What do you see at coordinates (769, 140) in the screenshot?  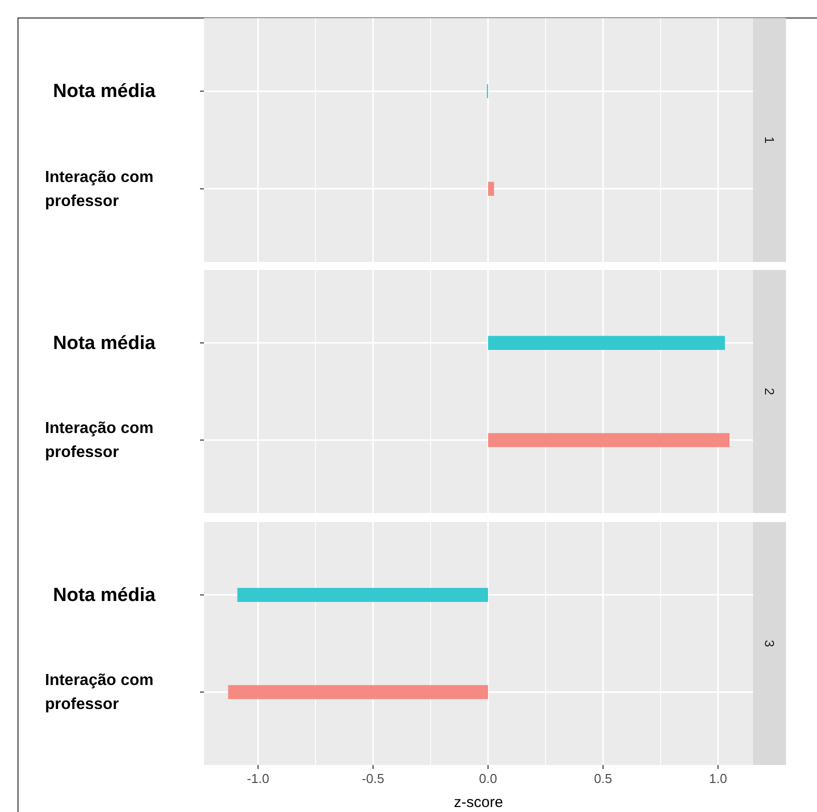 I see `text: 1` at bounding box center [769, 140].